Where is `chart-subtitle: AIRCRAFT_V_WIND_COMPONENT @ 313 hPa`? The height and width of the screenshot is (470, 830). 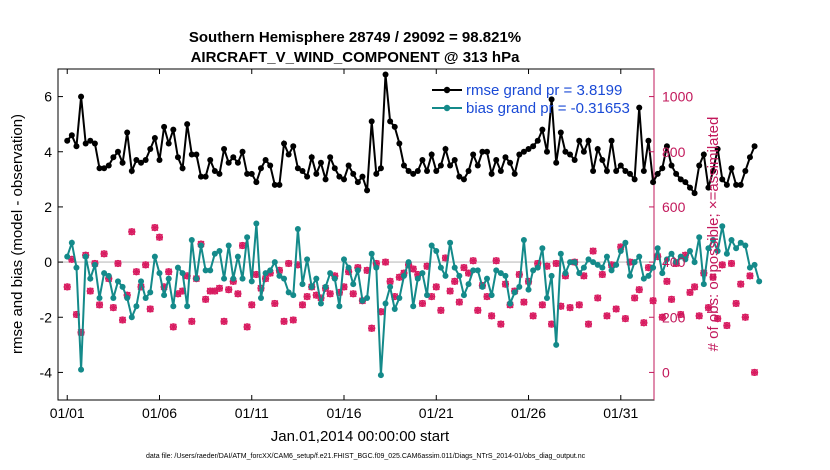
chart-subtitle: AIRCRAFT_V_WIND_COMPONENT @ 313 hPa is located at coordinates (356, 57).